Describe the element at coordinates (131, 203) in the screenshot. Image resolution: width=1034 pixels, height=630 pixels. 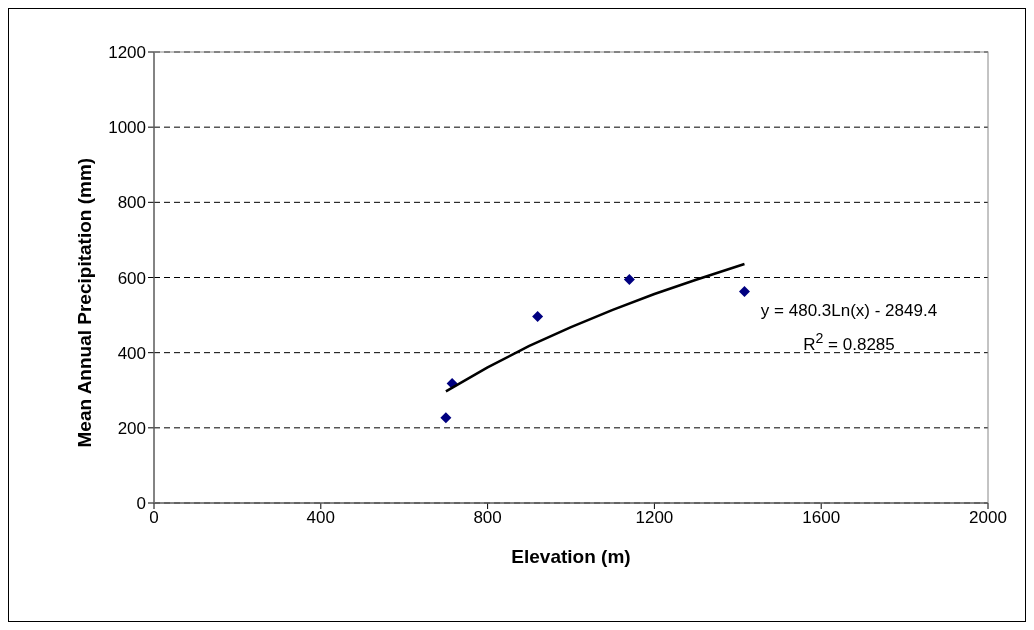
I see `y-tick-label: 800` at that location.